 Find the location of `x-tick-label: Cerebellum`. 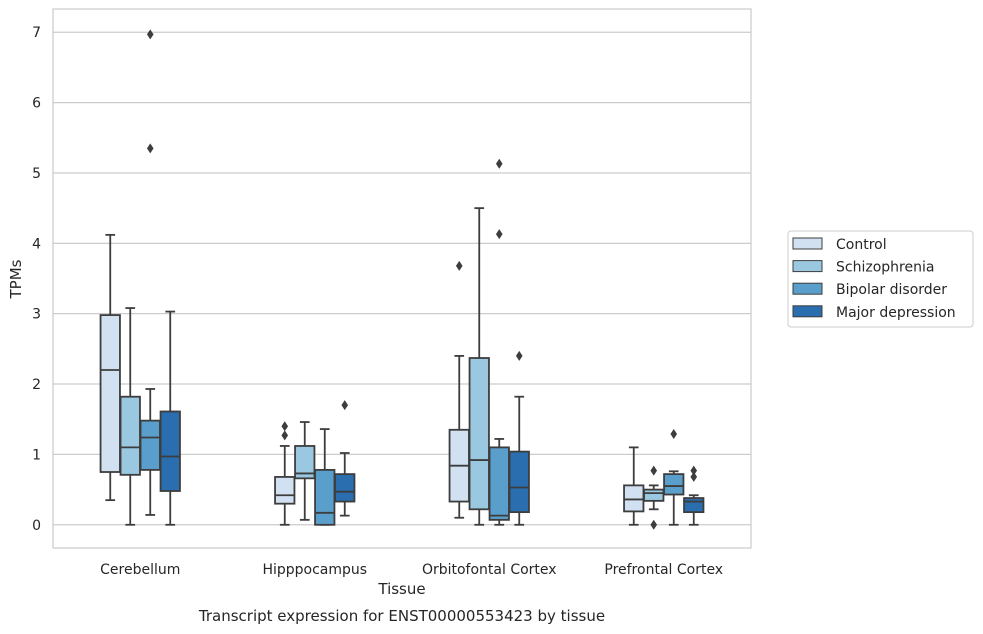

x-tick-label: Cerebellum is located at coordinates (140, 570).